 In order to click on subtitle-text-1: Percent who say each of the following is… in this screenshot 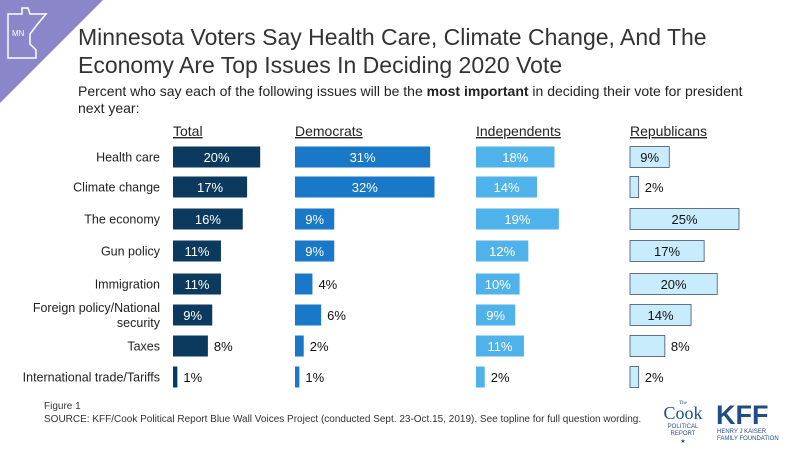, I will do `click(252, 91)`.